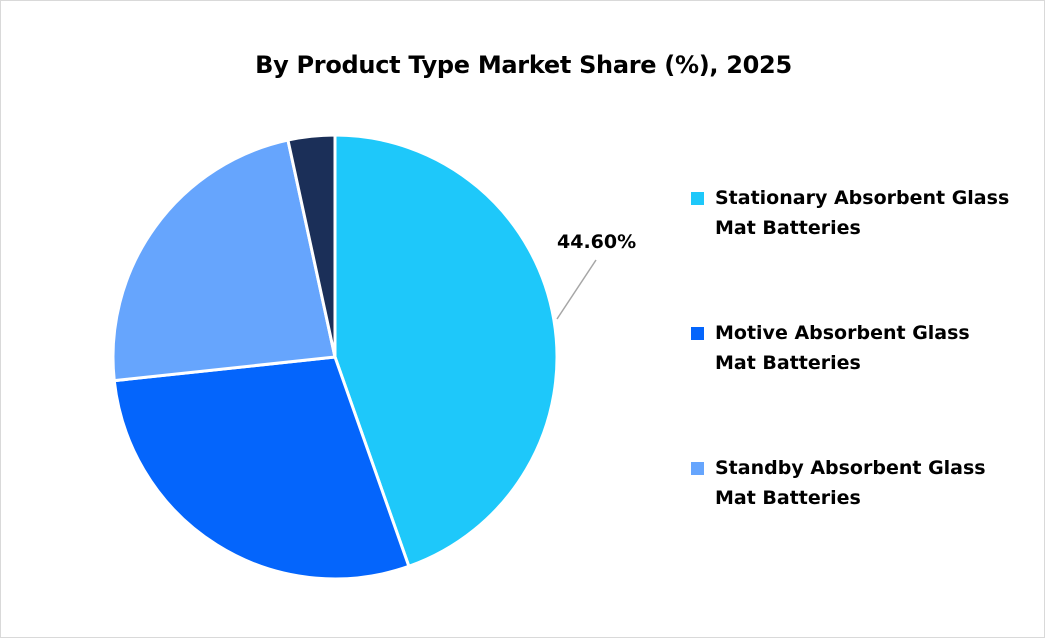  Describe the element at coordinates (842, 348) in the screenshot. I see `legend-label: Motive Absorbent Glass Mat Batteries` at that location.